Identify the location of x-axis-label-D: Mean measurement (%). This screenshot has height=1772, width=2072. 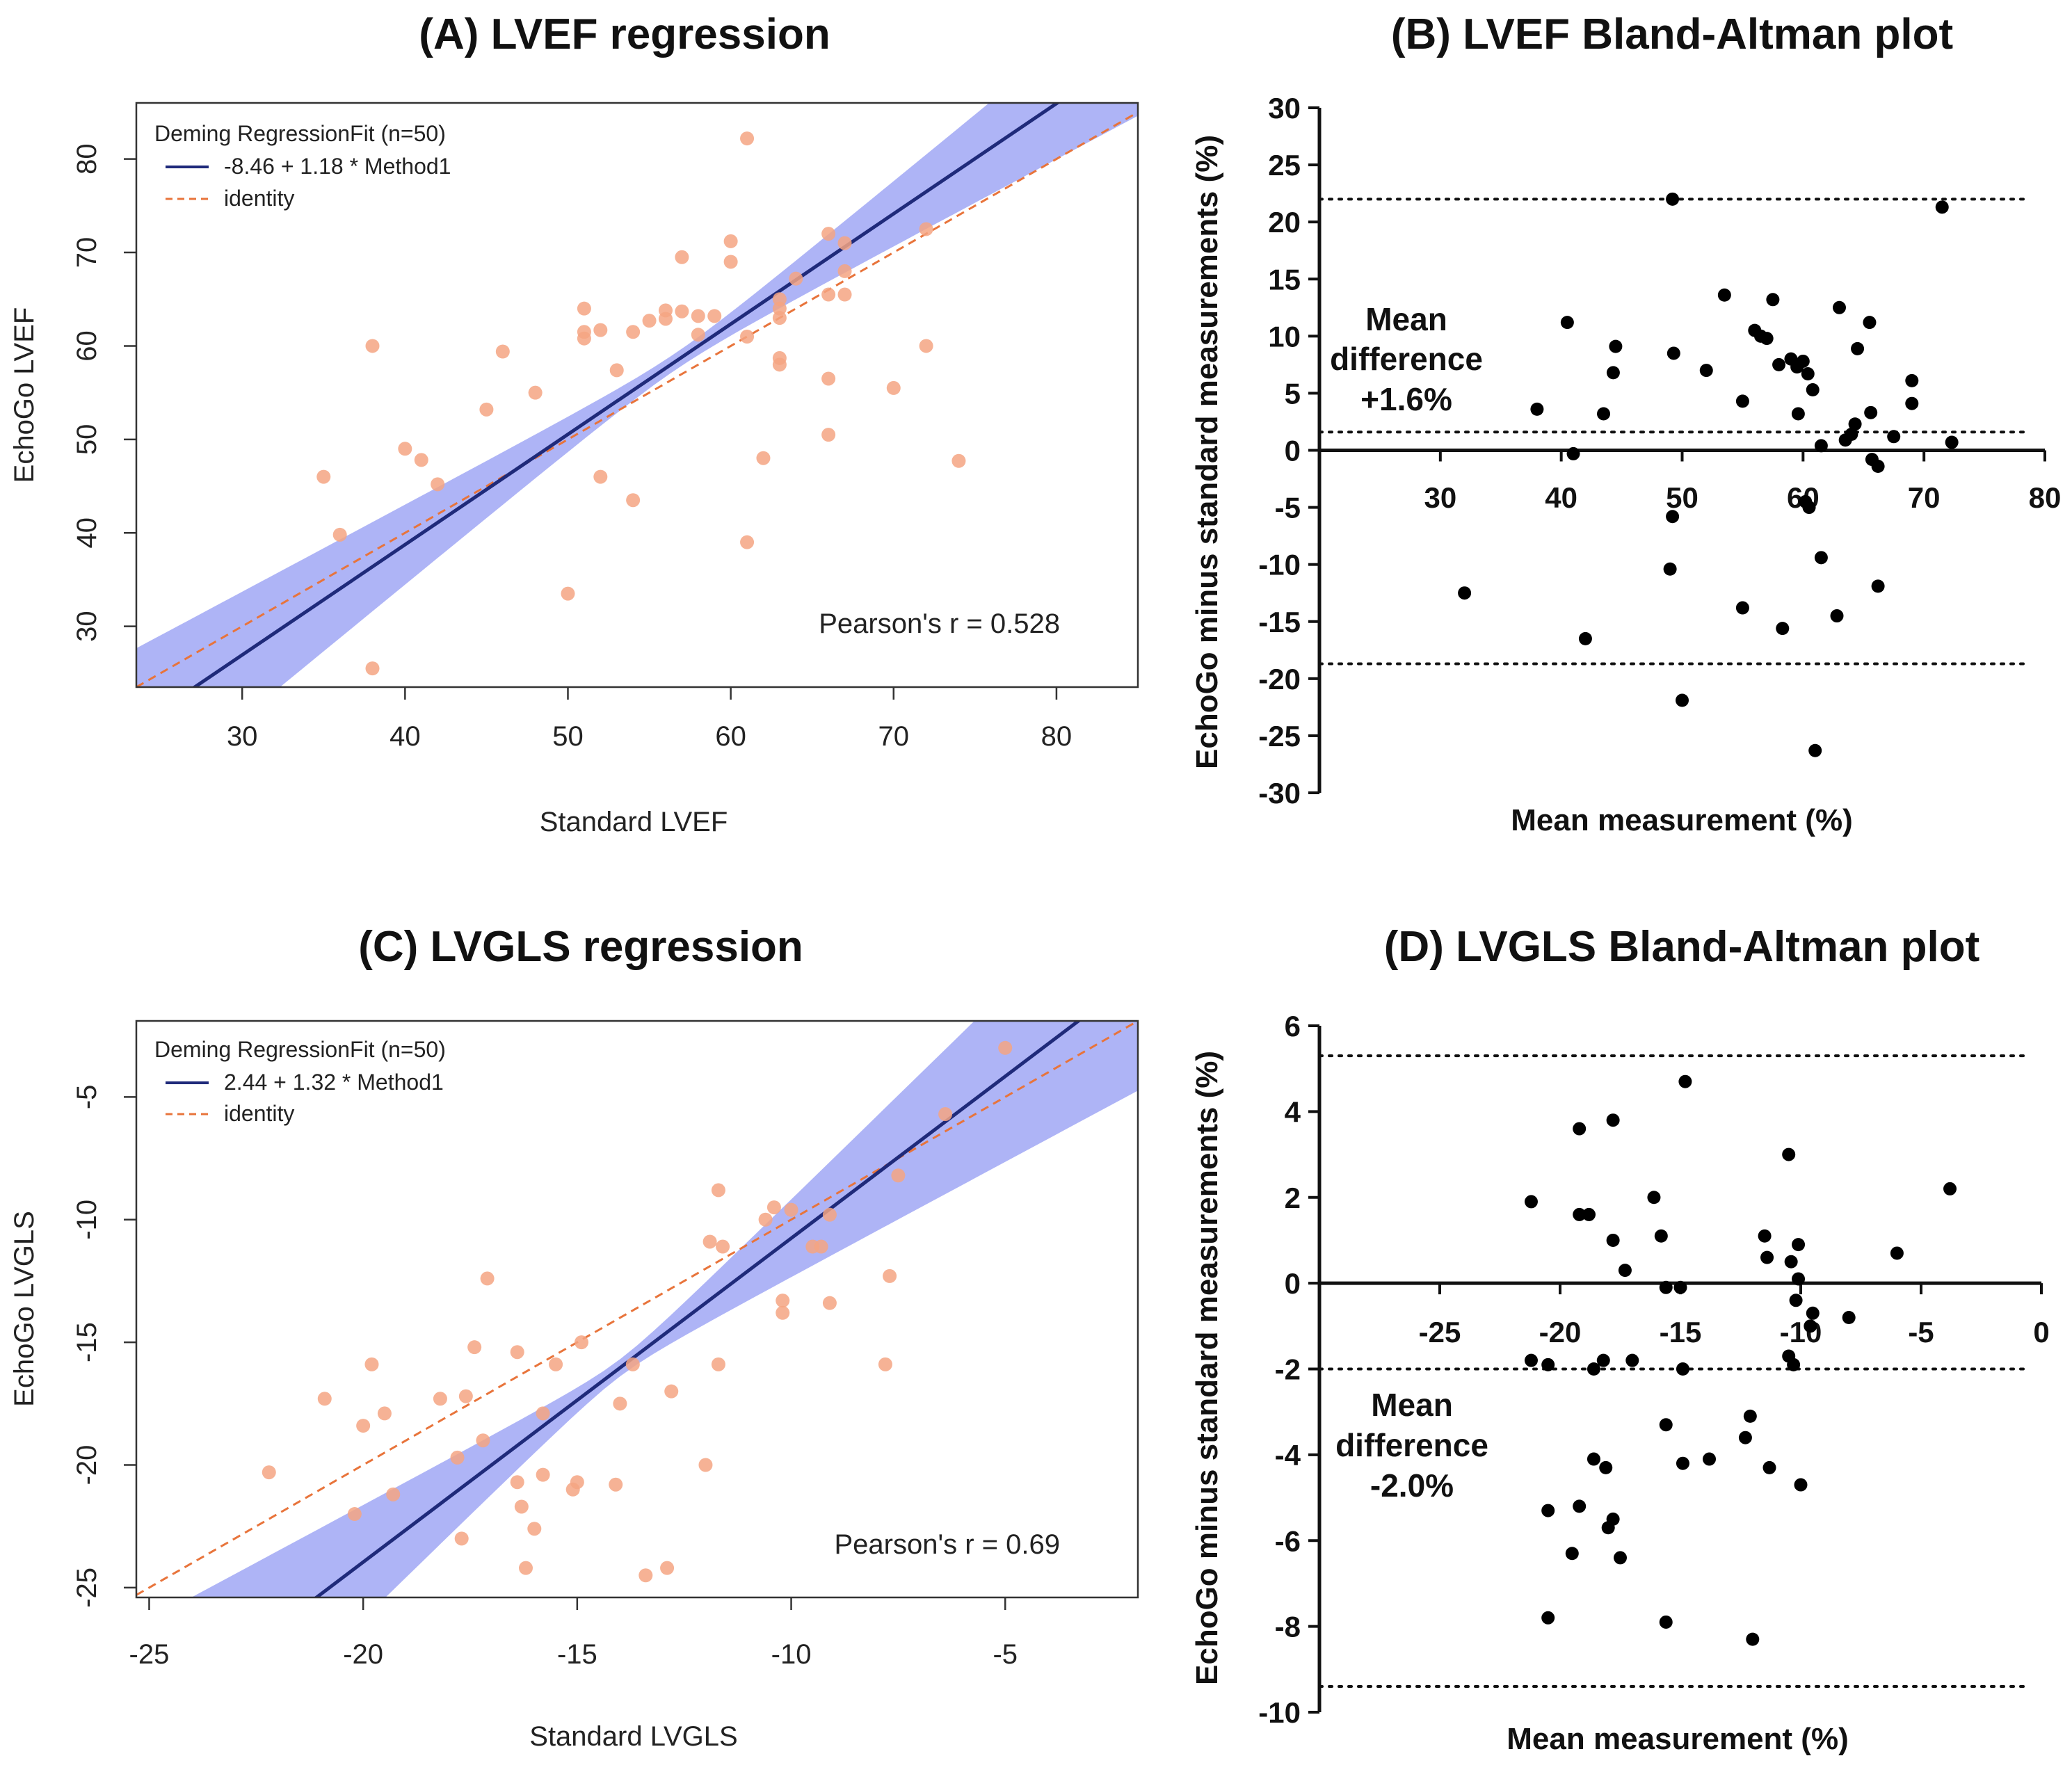
(1677, 1739).